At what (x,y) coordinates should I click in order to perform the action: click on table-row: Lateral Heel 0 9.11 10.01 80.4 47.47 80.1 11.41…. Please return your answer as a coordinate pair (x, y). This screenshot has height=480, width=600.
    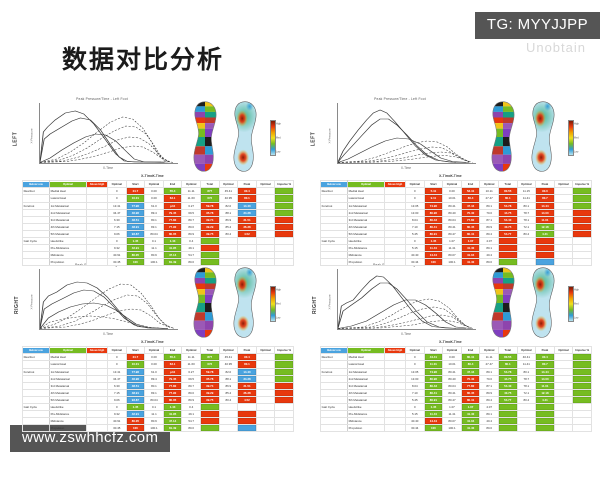
    Looking at the image, I should click on (456, 198).